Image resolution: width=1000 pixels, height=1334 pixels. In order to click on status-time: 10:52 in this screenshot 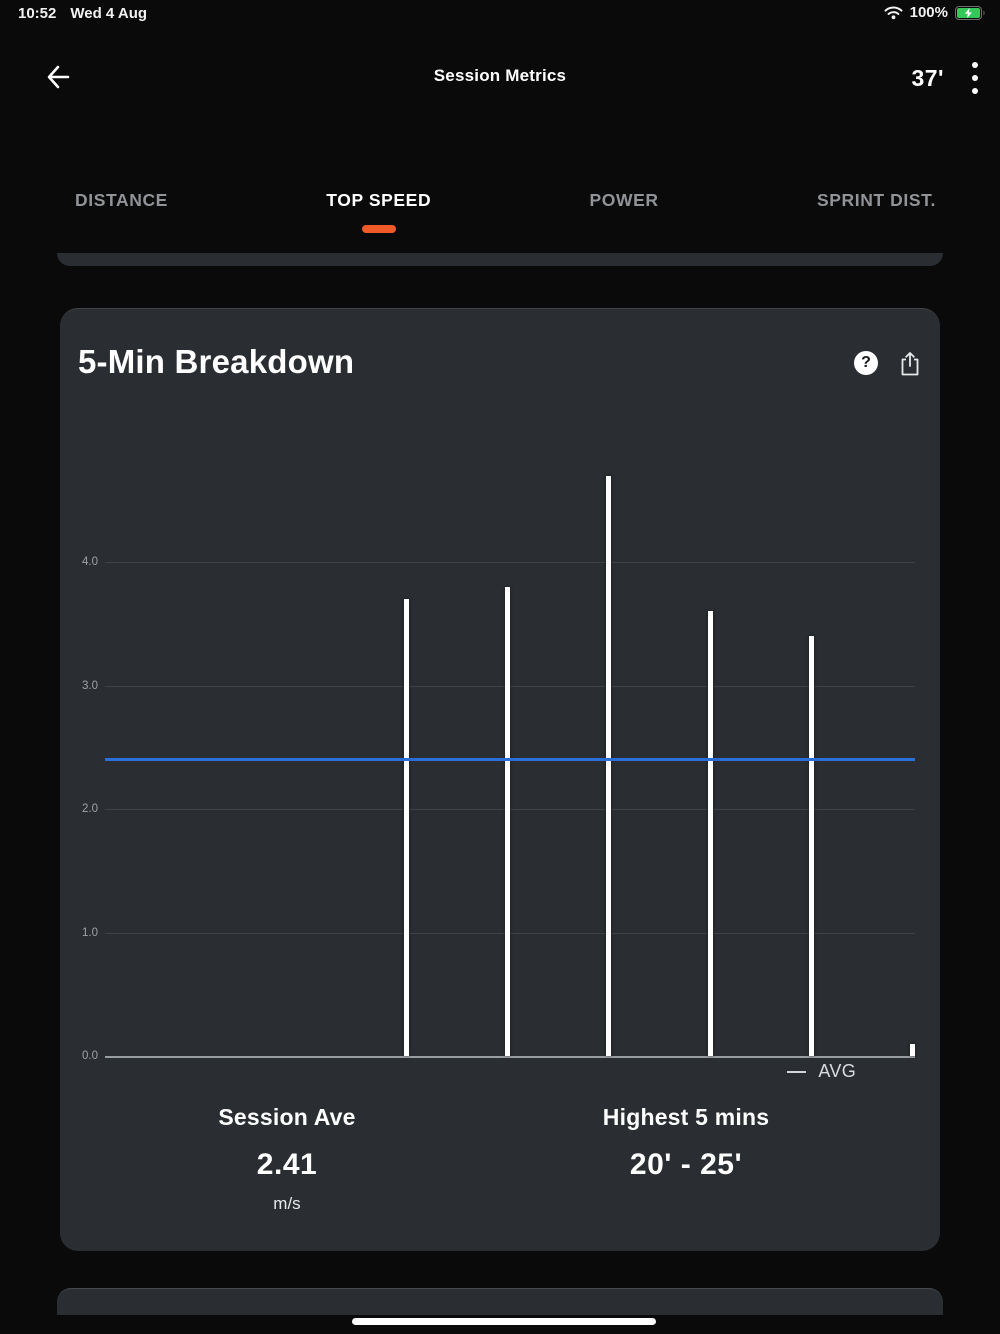, I will do `click(37, 13)`.